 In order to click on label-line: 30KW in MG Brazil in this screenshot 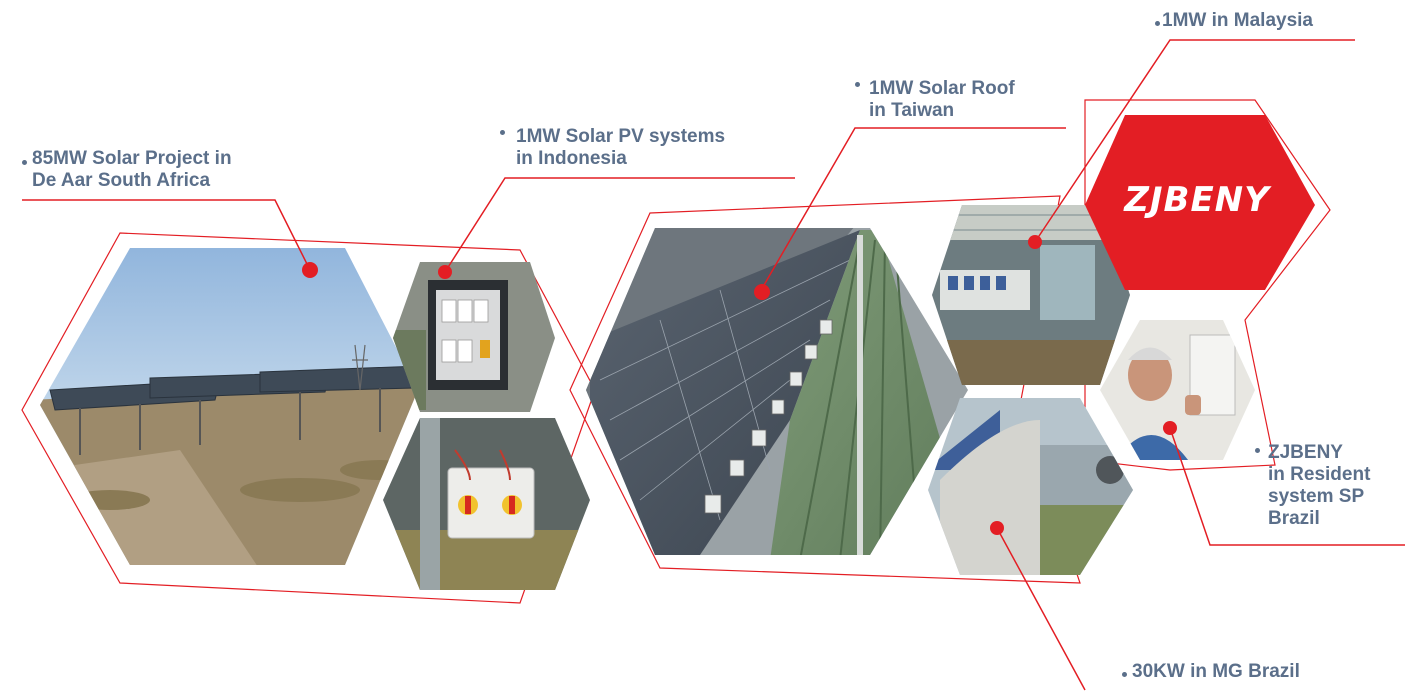, I will do `click(1216, 671)`.